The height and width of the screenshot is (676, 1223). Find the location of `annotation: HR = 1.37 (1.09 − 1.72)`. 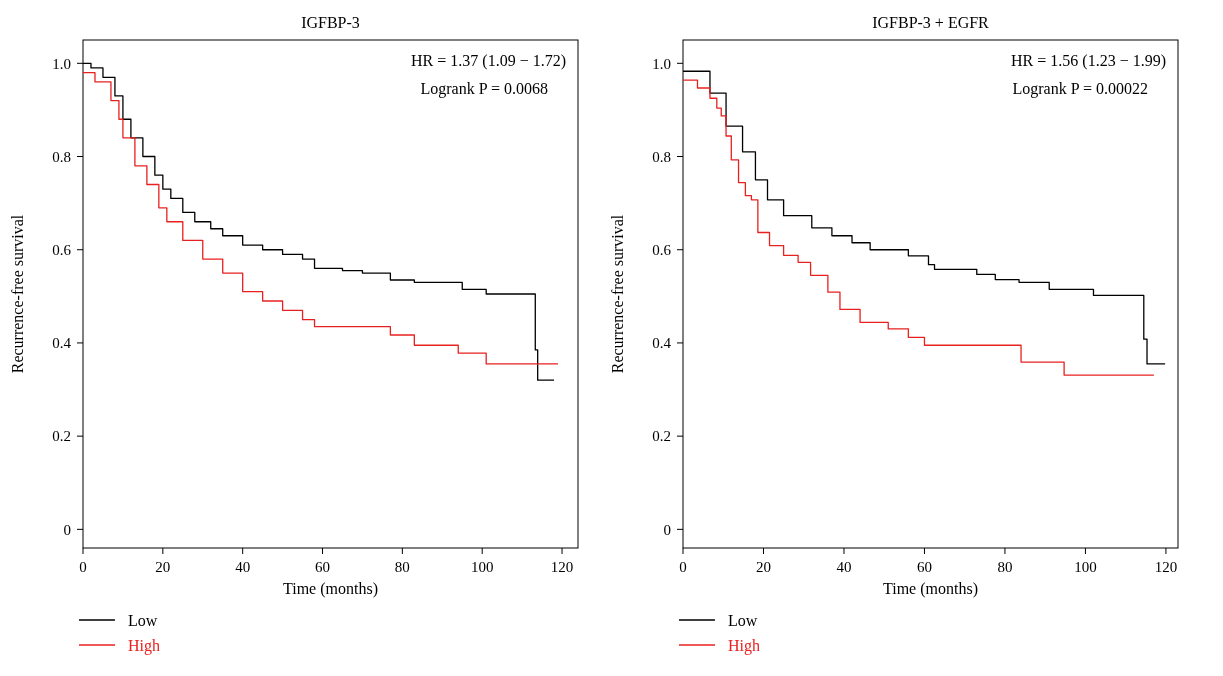

annotation: HR = 1.37 (1.09 − 1.72) is located at coordinates (488, 60).